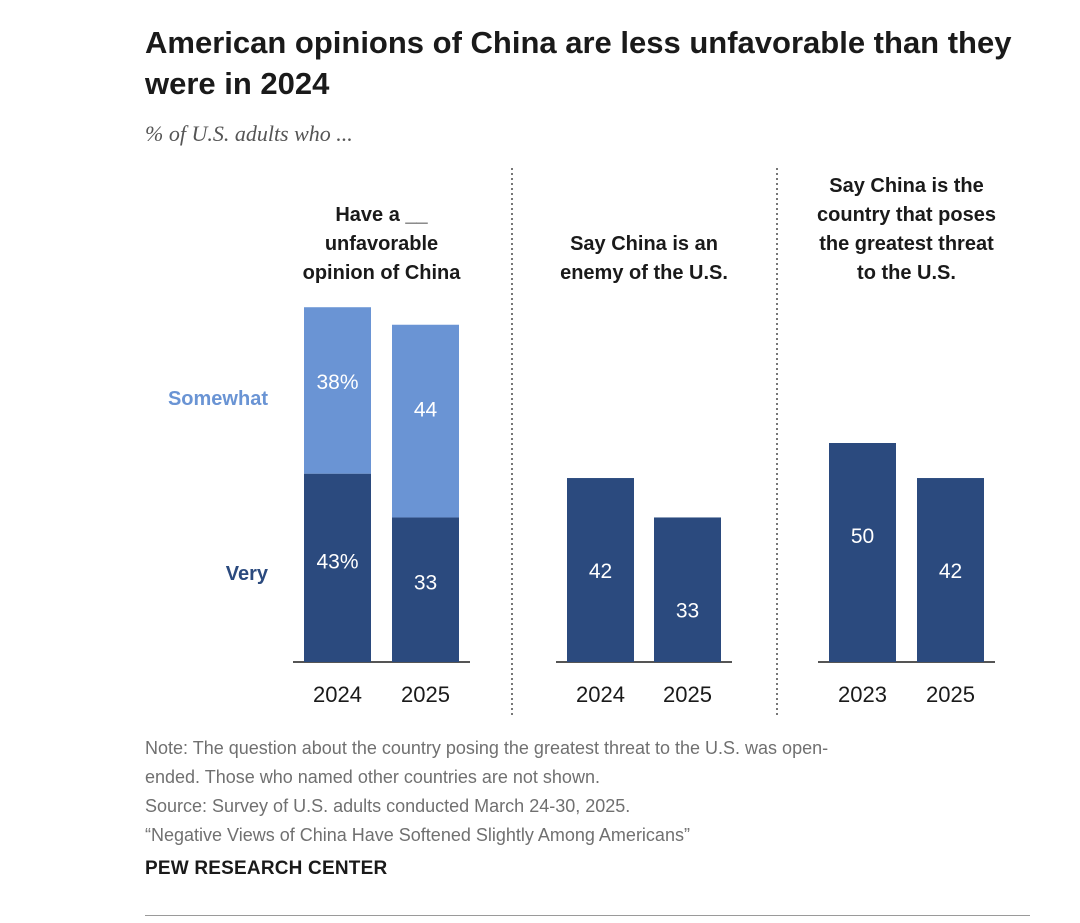  Describe the element at coordinates (247, 574) in the screenshot. I see `legend-label-very: Very` at that location.